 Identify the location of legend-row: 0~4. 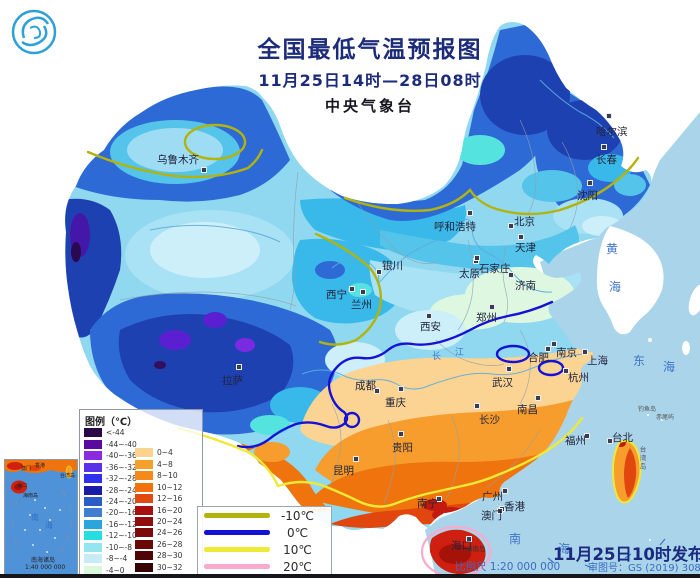
(158, 453).